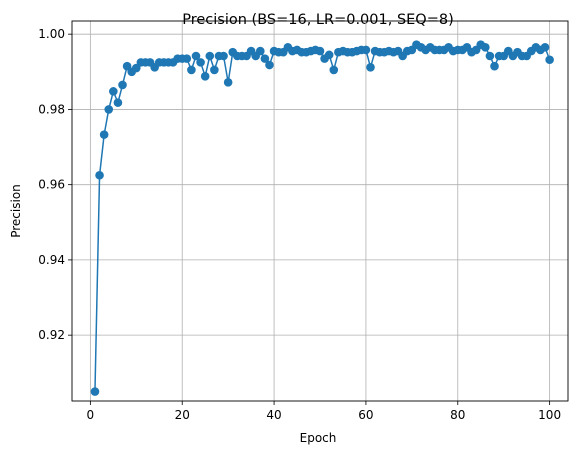  I want to click on x-tick-label: 0, so click(91, 415).